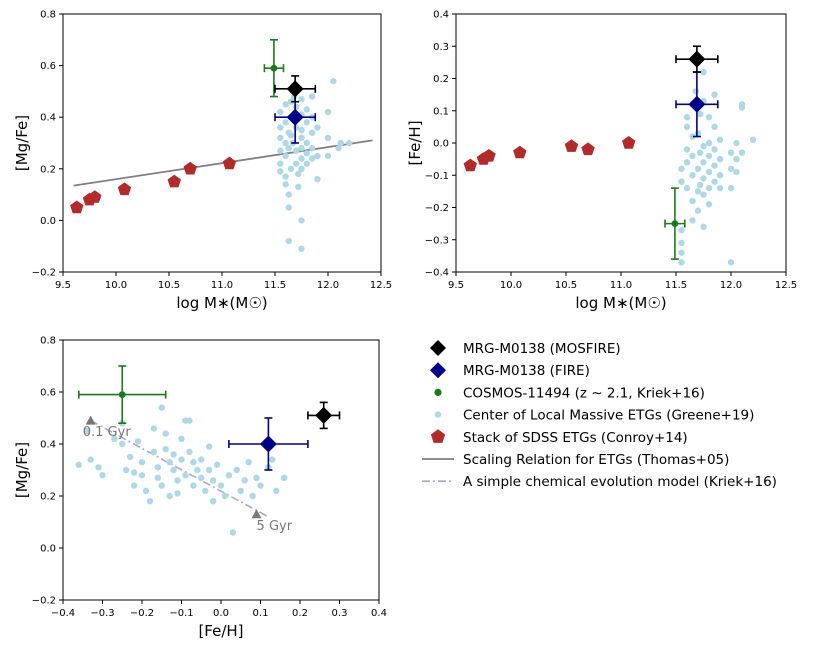 Image resolution: width=830 pixels, height=646 pixels. I want to click on legend-entry-mosfire: MRG-M0138 (MOSFIRE), so click(525, 348).